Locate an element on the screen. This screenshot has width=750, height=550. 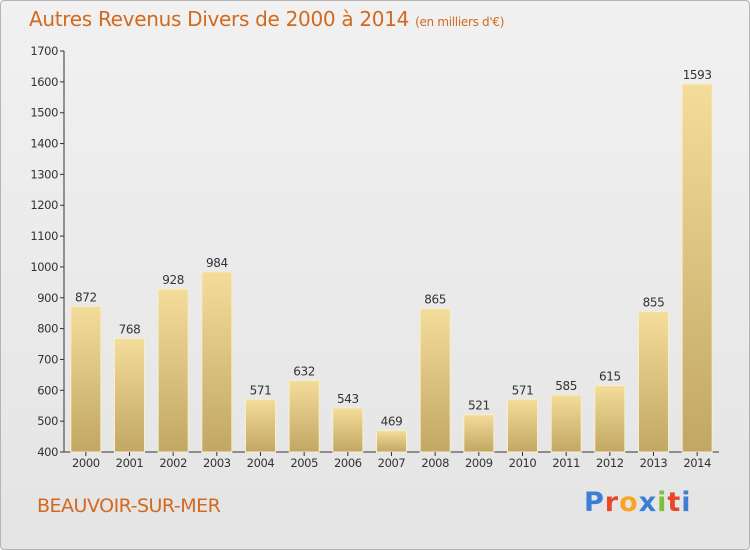
x-tick-label: 2014 is located at coordinates (697, 463).